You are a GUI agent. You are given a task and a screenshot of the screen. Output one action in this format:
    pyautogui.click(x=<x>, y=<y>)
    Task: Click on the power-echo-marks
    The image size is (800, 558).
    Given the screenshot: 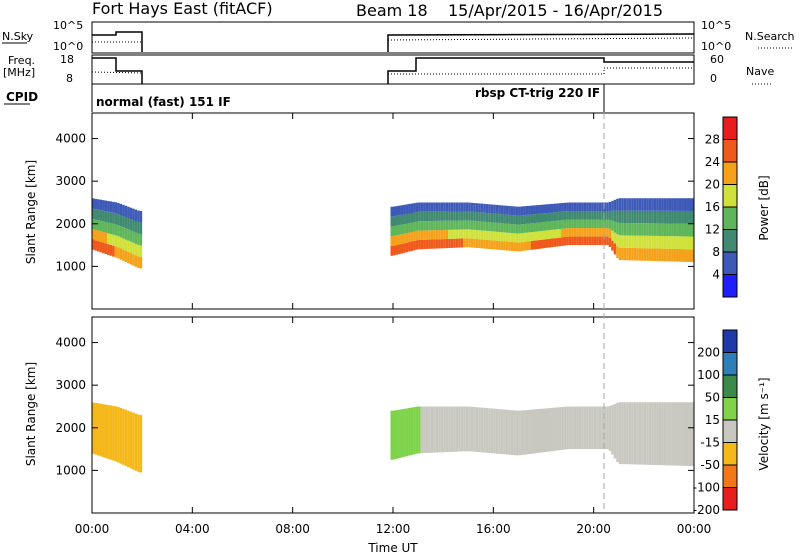 What is the action you would take?
    pyautogui.click(x=393, y=233)
    